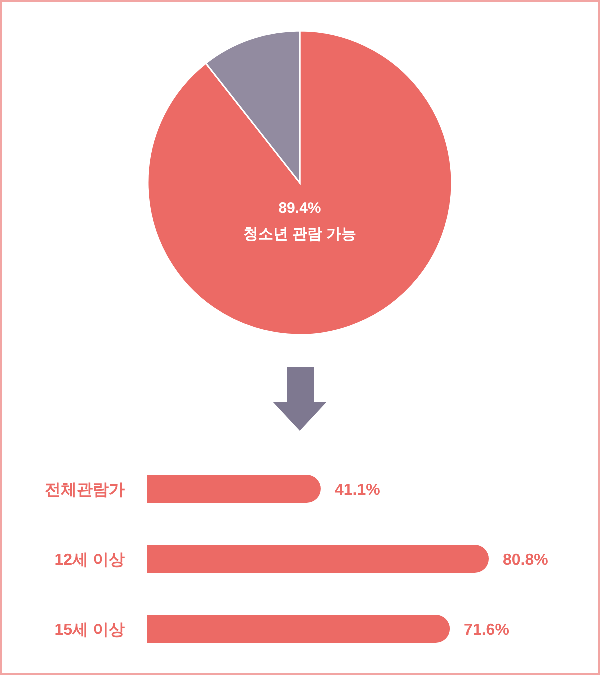 Image resolution: width=600 pixels, height=675 pixels. What do you see at coordinates (487, 630) in the screenshot?
I see `data-label: 71.6%` at bounding box center [487, 630].